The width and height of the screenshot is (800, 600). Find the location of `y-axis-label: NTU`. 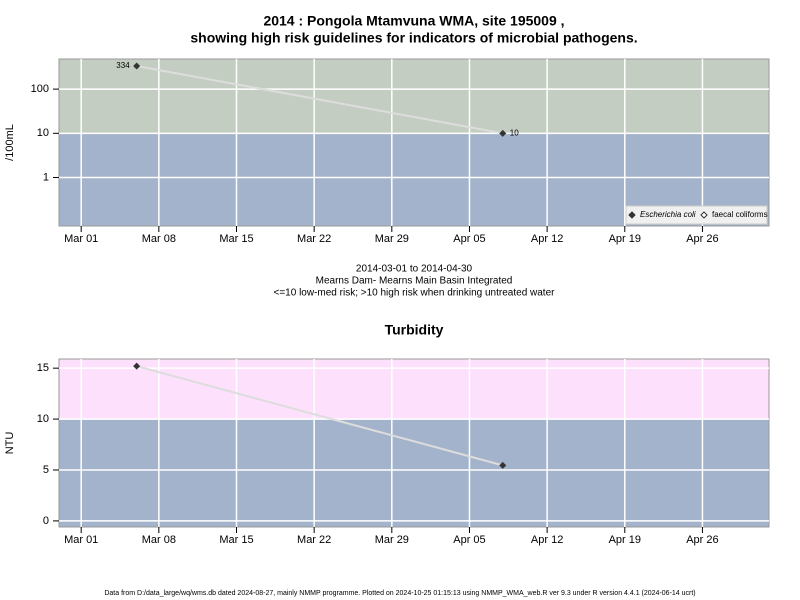

y-axis-label: NTU is located at coordinates (10, 443).